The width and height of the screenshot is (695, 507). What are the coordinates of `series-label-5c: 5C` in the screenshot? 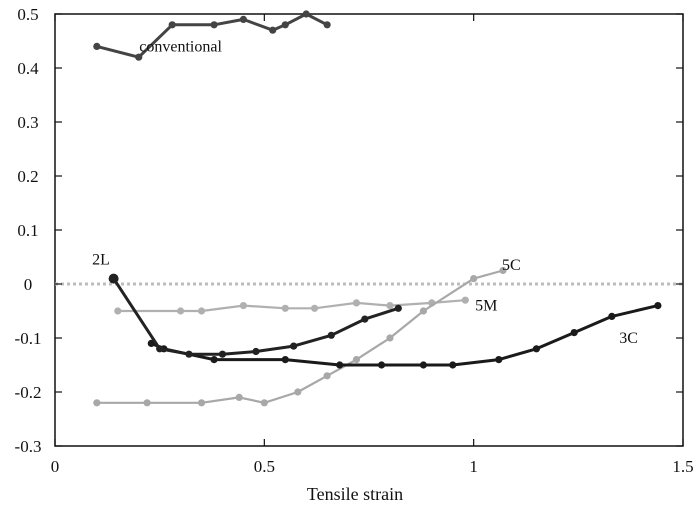 It's located at (511, 265).